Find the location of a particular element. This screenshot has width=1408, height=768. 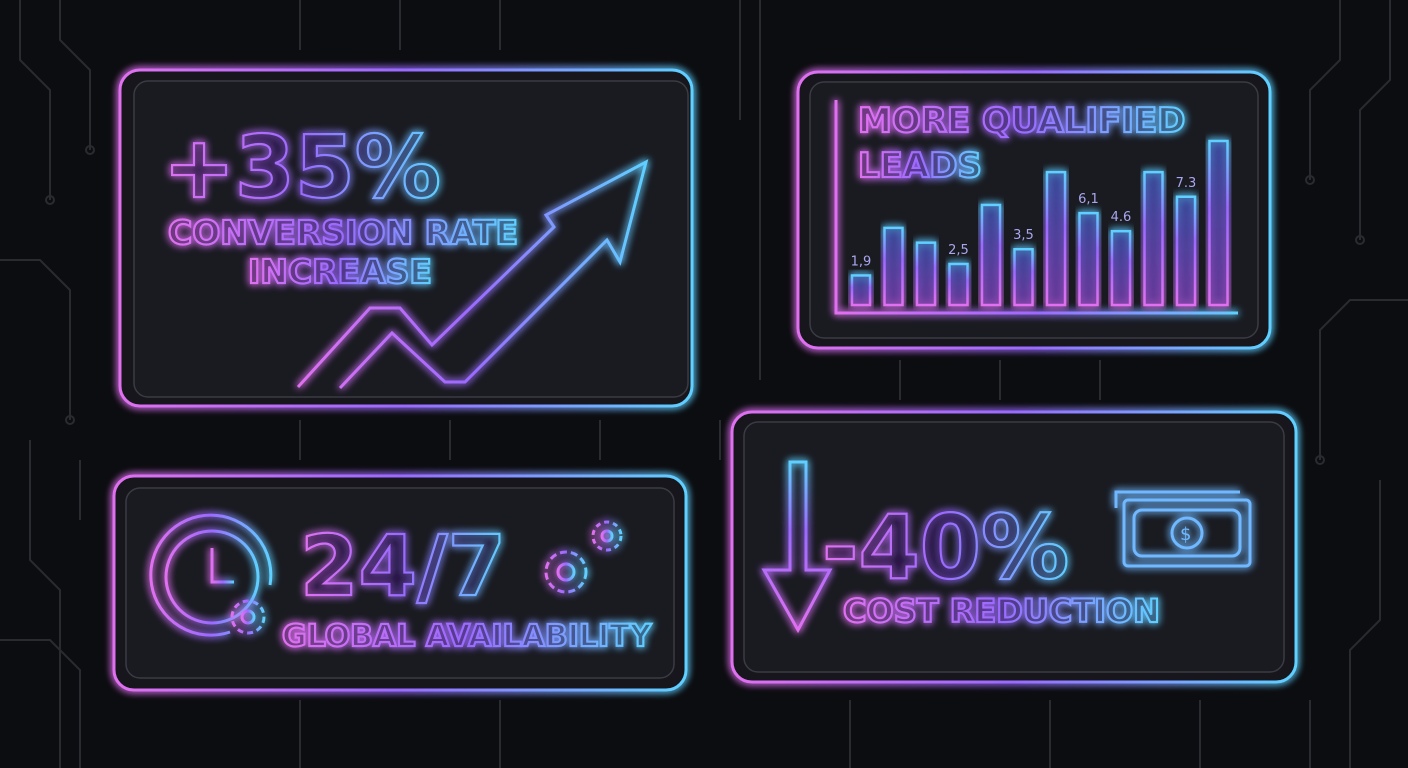

bar-data-label: 1,9 is located at coordinates (861, 261).